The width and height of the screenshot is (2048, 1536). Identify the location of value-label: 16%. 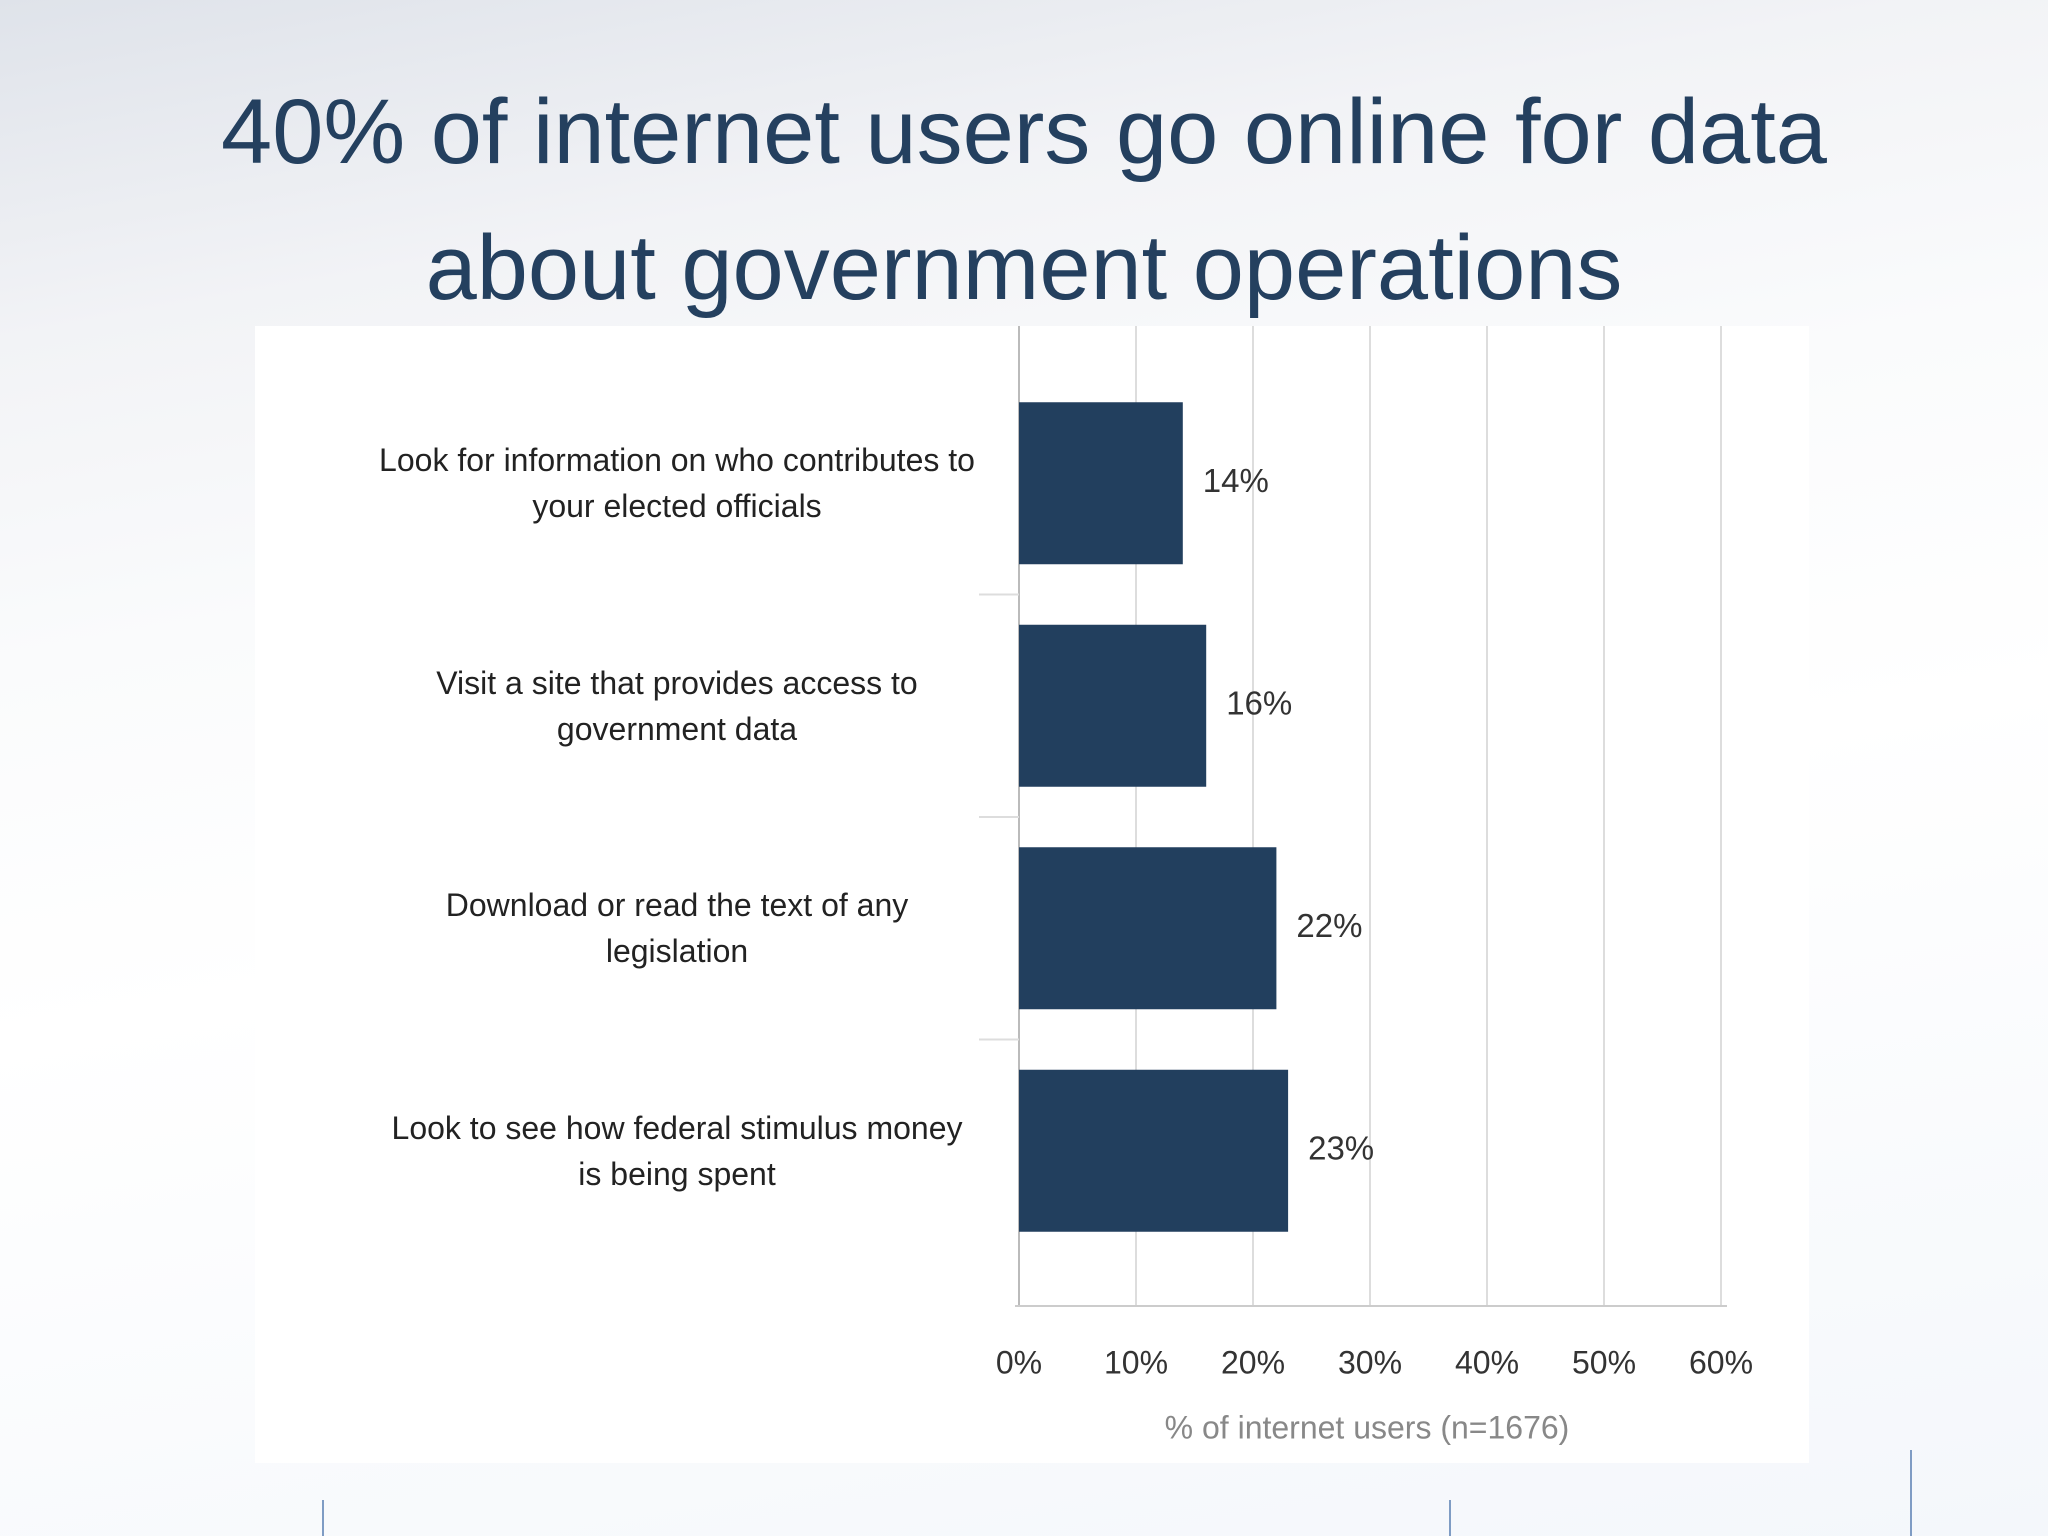
(1259, 702).